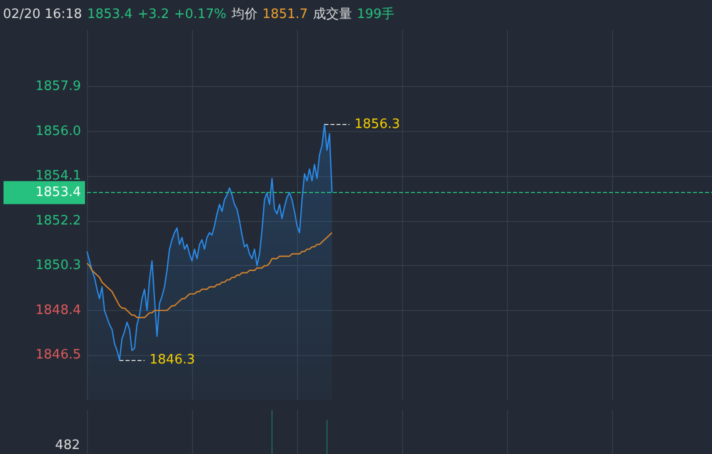  I want to click on text: 成交量, so click(332, 14).